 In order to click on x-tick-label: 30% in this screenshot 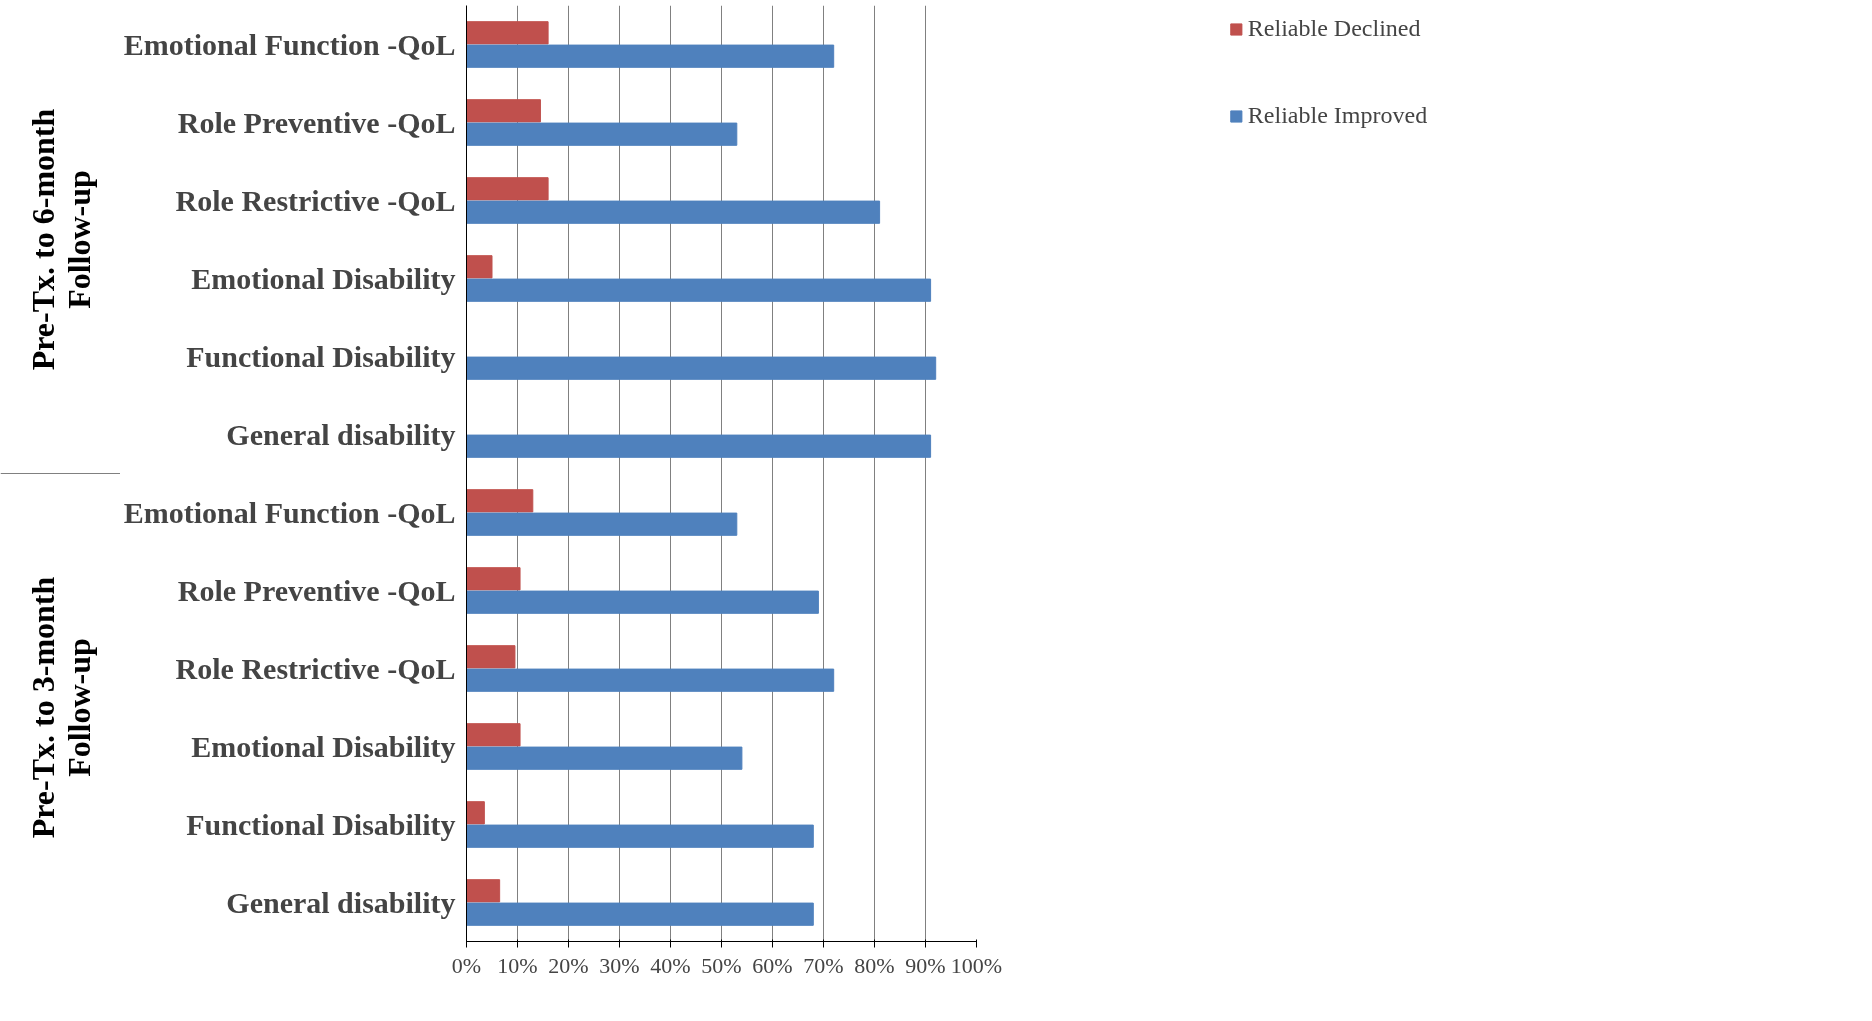, I will do `click(619, 965)`.